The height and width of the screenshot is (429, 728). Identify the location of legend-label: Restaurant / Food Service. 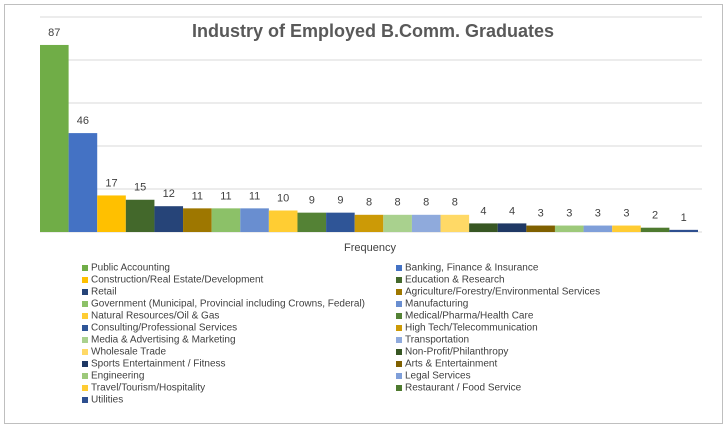
(463, 388).